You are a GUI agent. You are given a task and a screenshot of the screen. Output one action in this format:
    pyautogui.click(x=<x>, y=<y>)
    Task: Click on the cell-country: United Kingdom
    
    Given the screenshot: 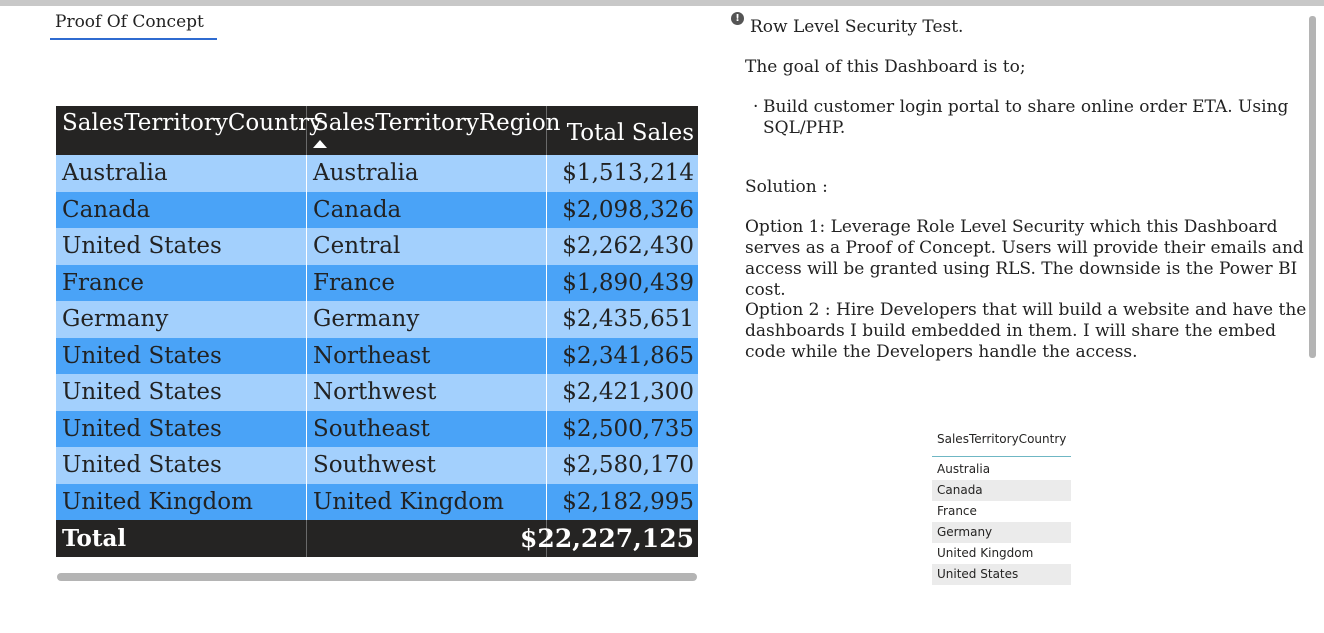 What is the action you would take?
    pyautogui.click(x=181, y=501)
    